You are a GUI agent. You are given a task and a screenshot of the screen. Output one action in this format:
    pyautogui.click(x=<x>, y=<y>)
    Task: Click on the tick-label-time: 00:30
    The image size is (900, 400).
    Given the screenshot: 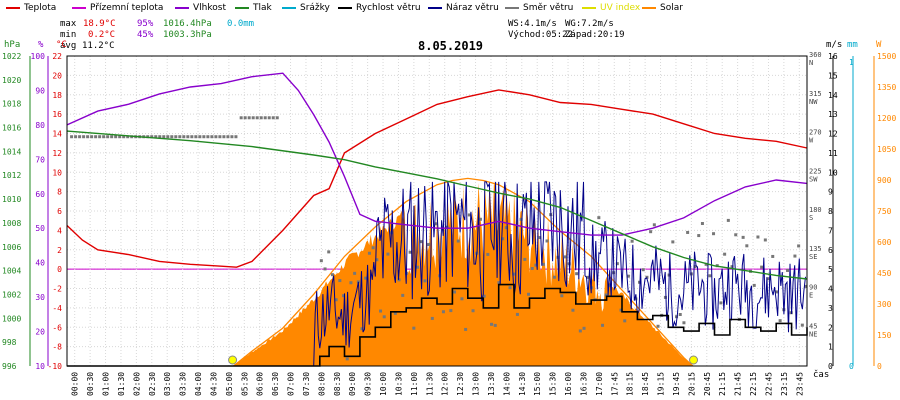 What is the action you would take?
    pyautogui.click(x=90, y=384)
    